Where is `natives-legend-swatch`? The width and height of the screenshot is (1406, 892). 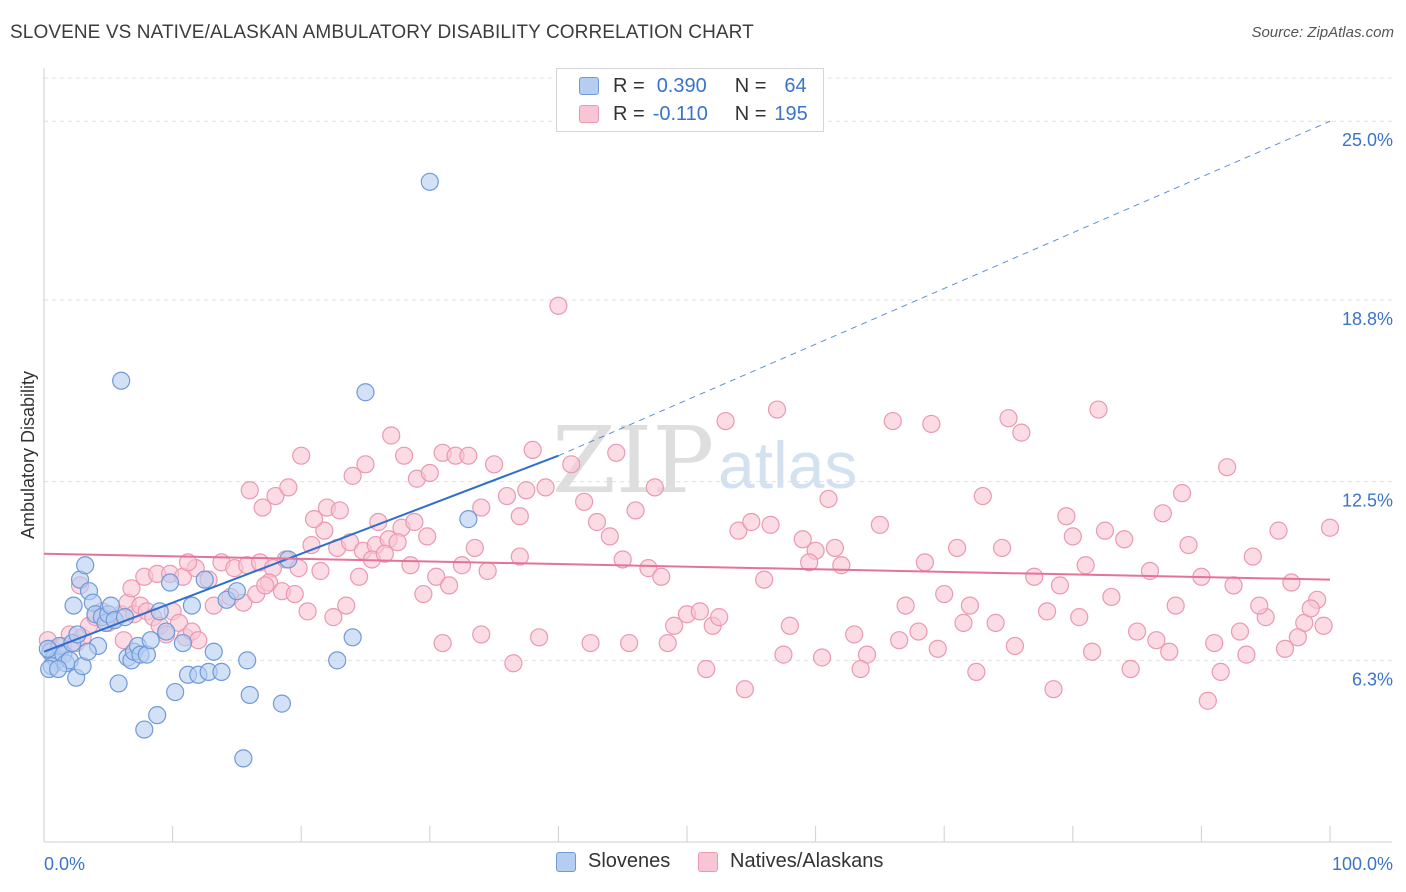 natives-legend-swatch is located at coordinates (708, 861).